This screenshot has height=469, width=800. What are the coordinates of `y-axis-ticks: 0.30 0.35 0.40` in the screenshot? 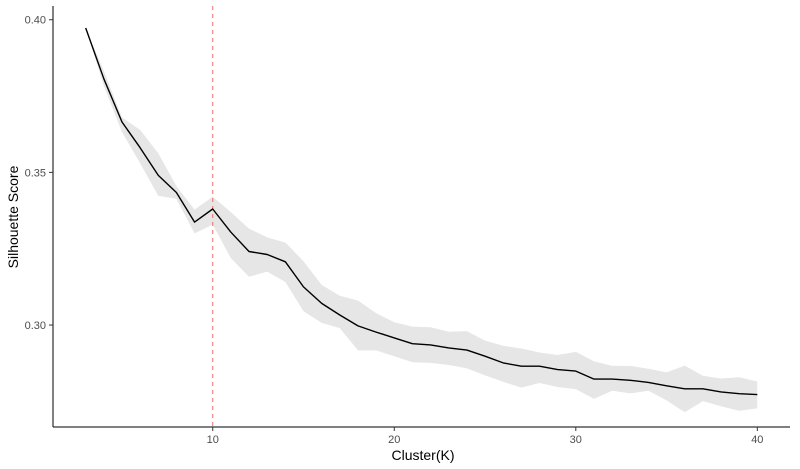 It's located at (39, 173).